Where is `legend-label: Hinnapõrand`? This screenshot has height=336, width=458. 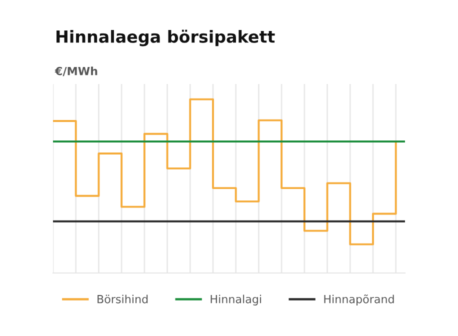 legend-label: Hinnapõrand is located at coordinates (359, 300).